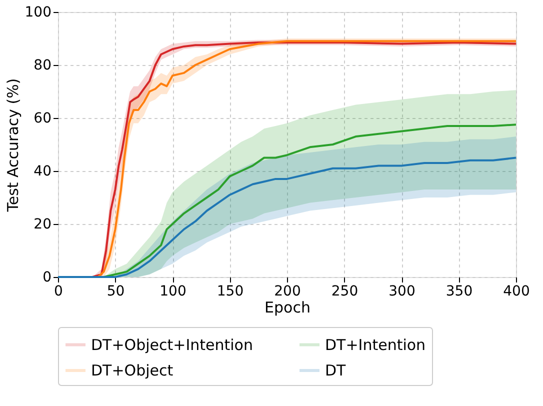  What do you see at coordinates (230, 292) in the screenshot?
I see `x-tick-label: 150` at bounding box center [230, 292].